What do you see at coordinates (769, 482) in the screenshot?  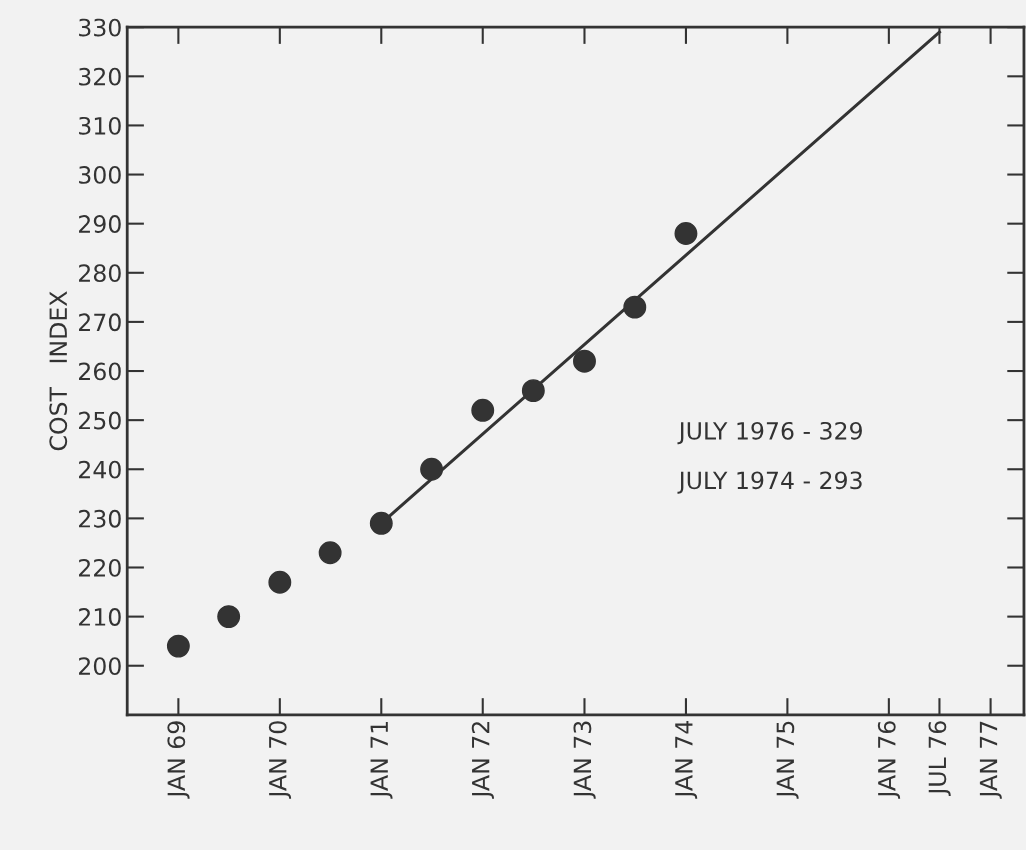 I see `annotation: JULY 1974 - 293` at bounding box center [769, 482].